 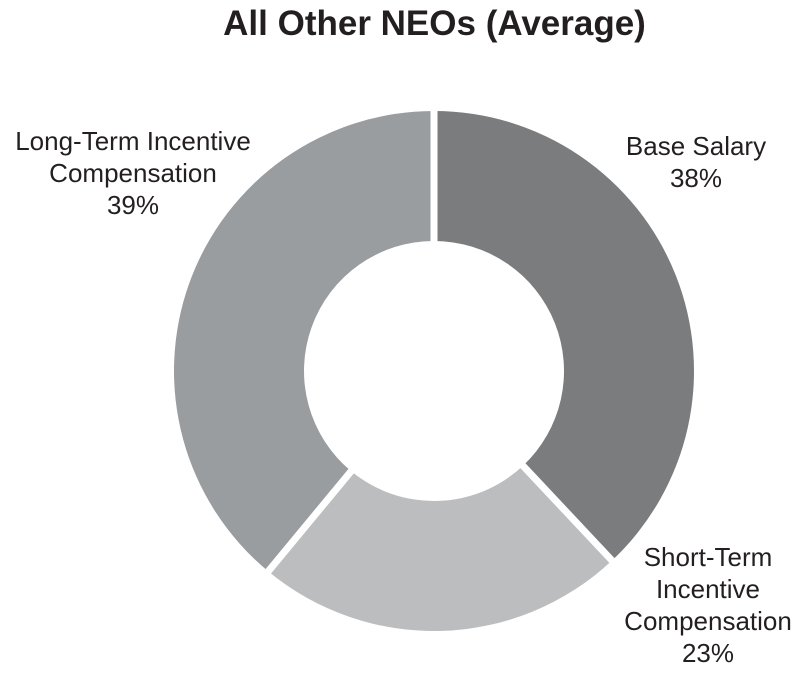 What do you see at coordinates (696, 146) in the screenshot?
I see `slice-label-line: Base Salary` at bounding box center [696, 146].